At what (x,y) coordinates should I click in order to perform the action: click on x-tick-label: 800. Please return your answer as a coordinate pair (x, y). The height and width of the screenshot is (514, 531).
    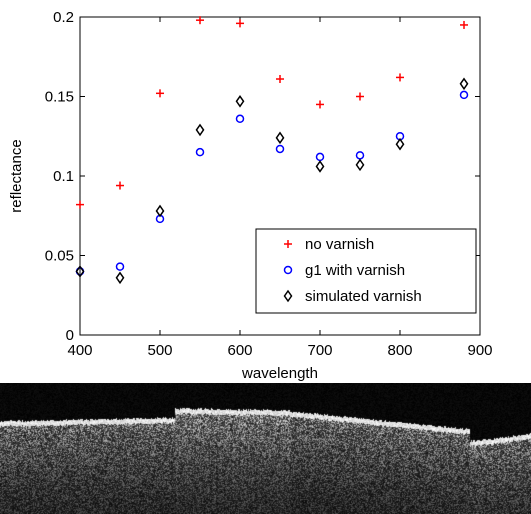
    Looking at the image, I should click on (399, 350).